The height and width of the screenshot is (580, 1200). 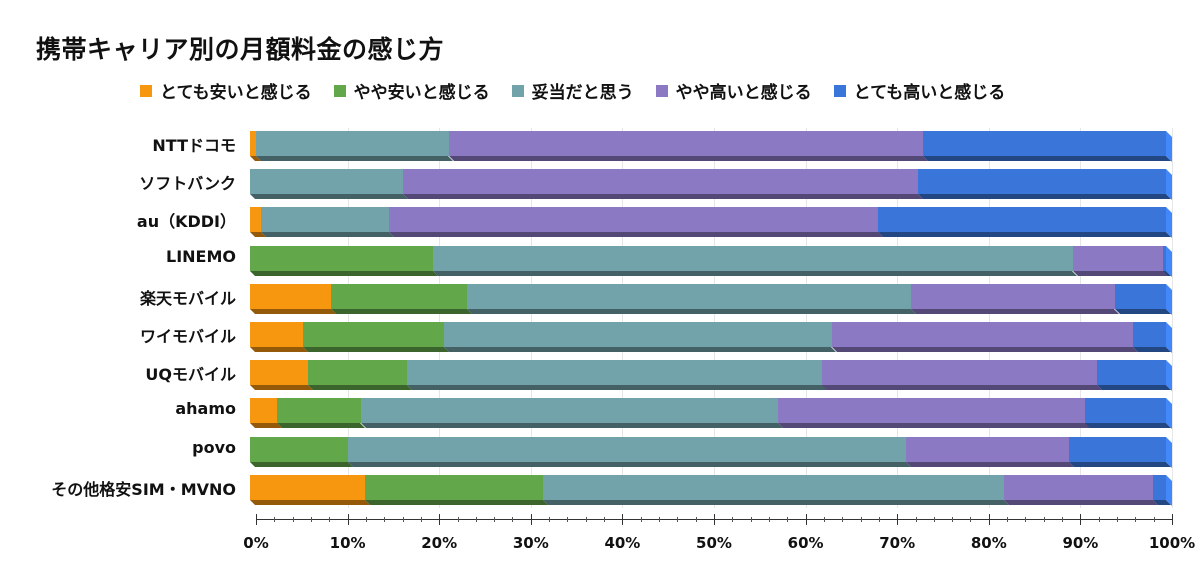 I want to click on bar-row: UQモバイル, so click(x=586, y=374).